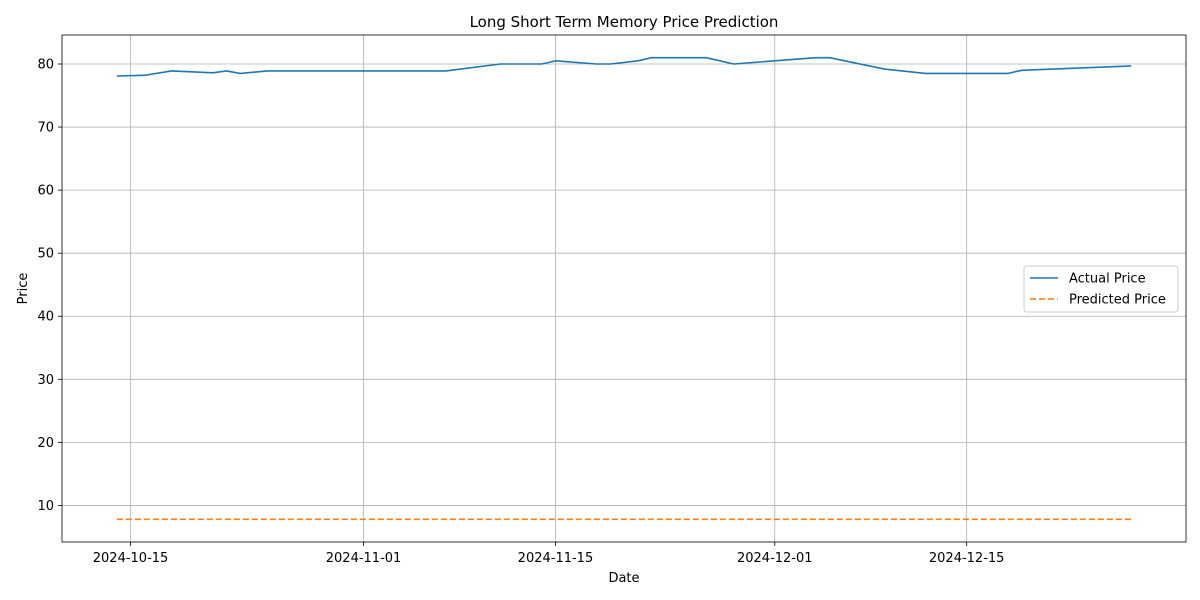 This screenshot has height=600, width=1200. What do you see at coordinates (556, 558) in the screenshot?
I see `x-tick-label: 2024-11-15` at bounding box center [556, 558].